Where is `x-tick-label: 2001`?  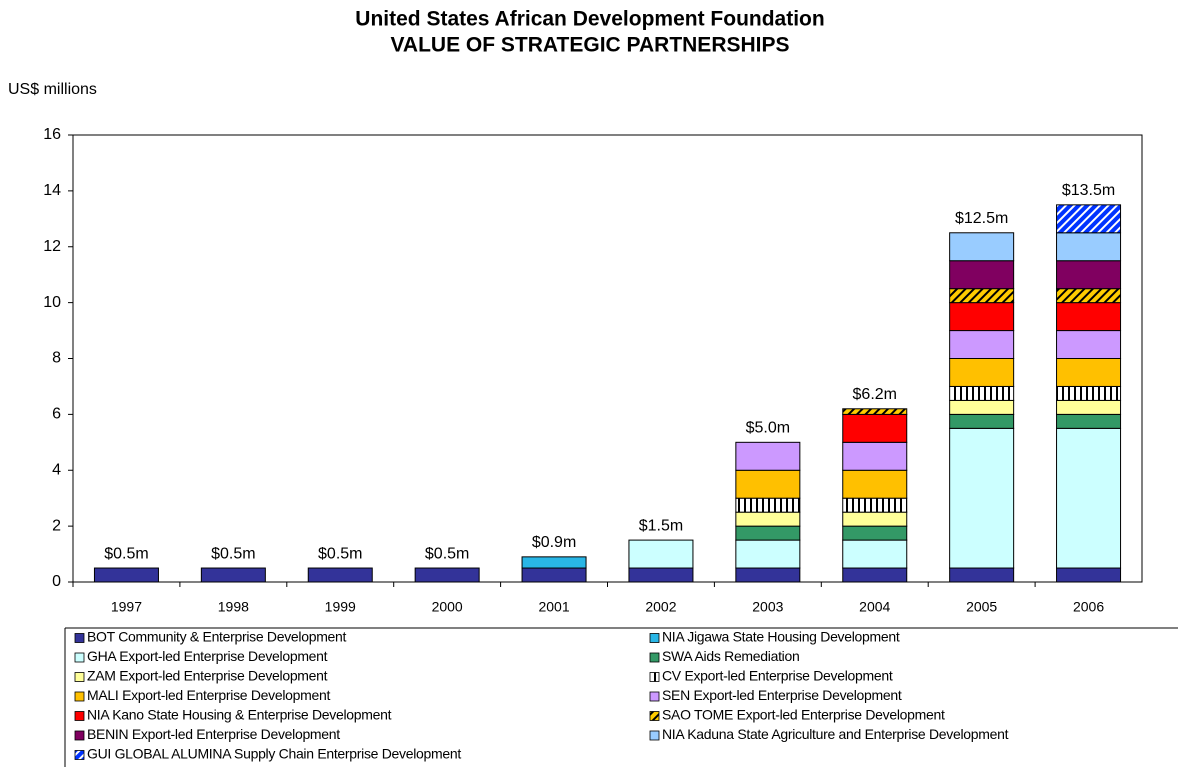 x-tick-label: 2001 is located at coordinates (553, 607).